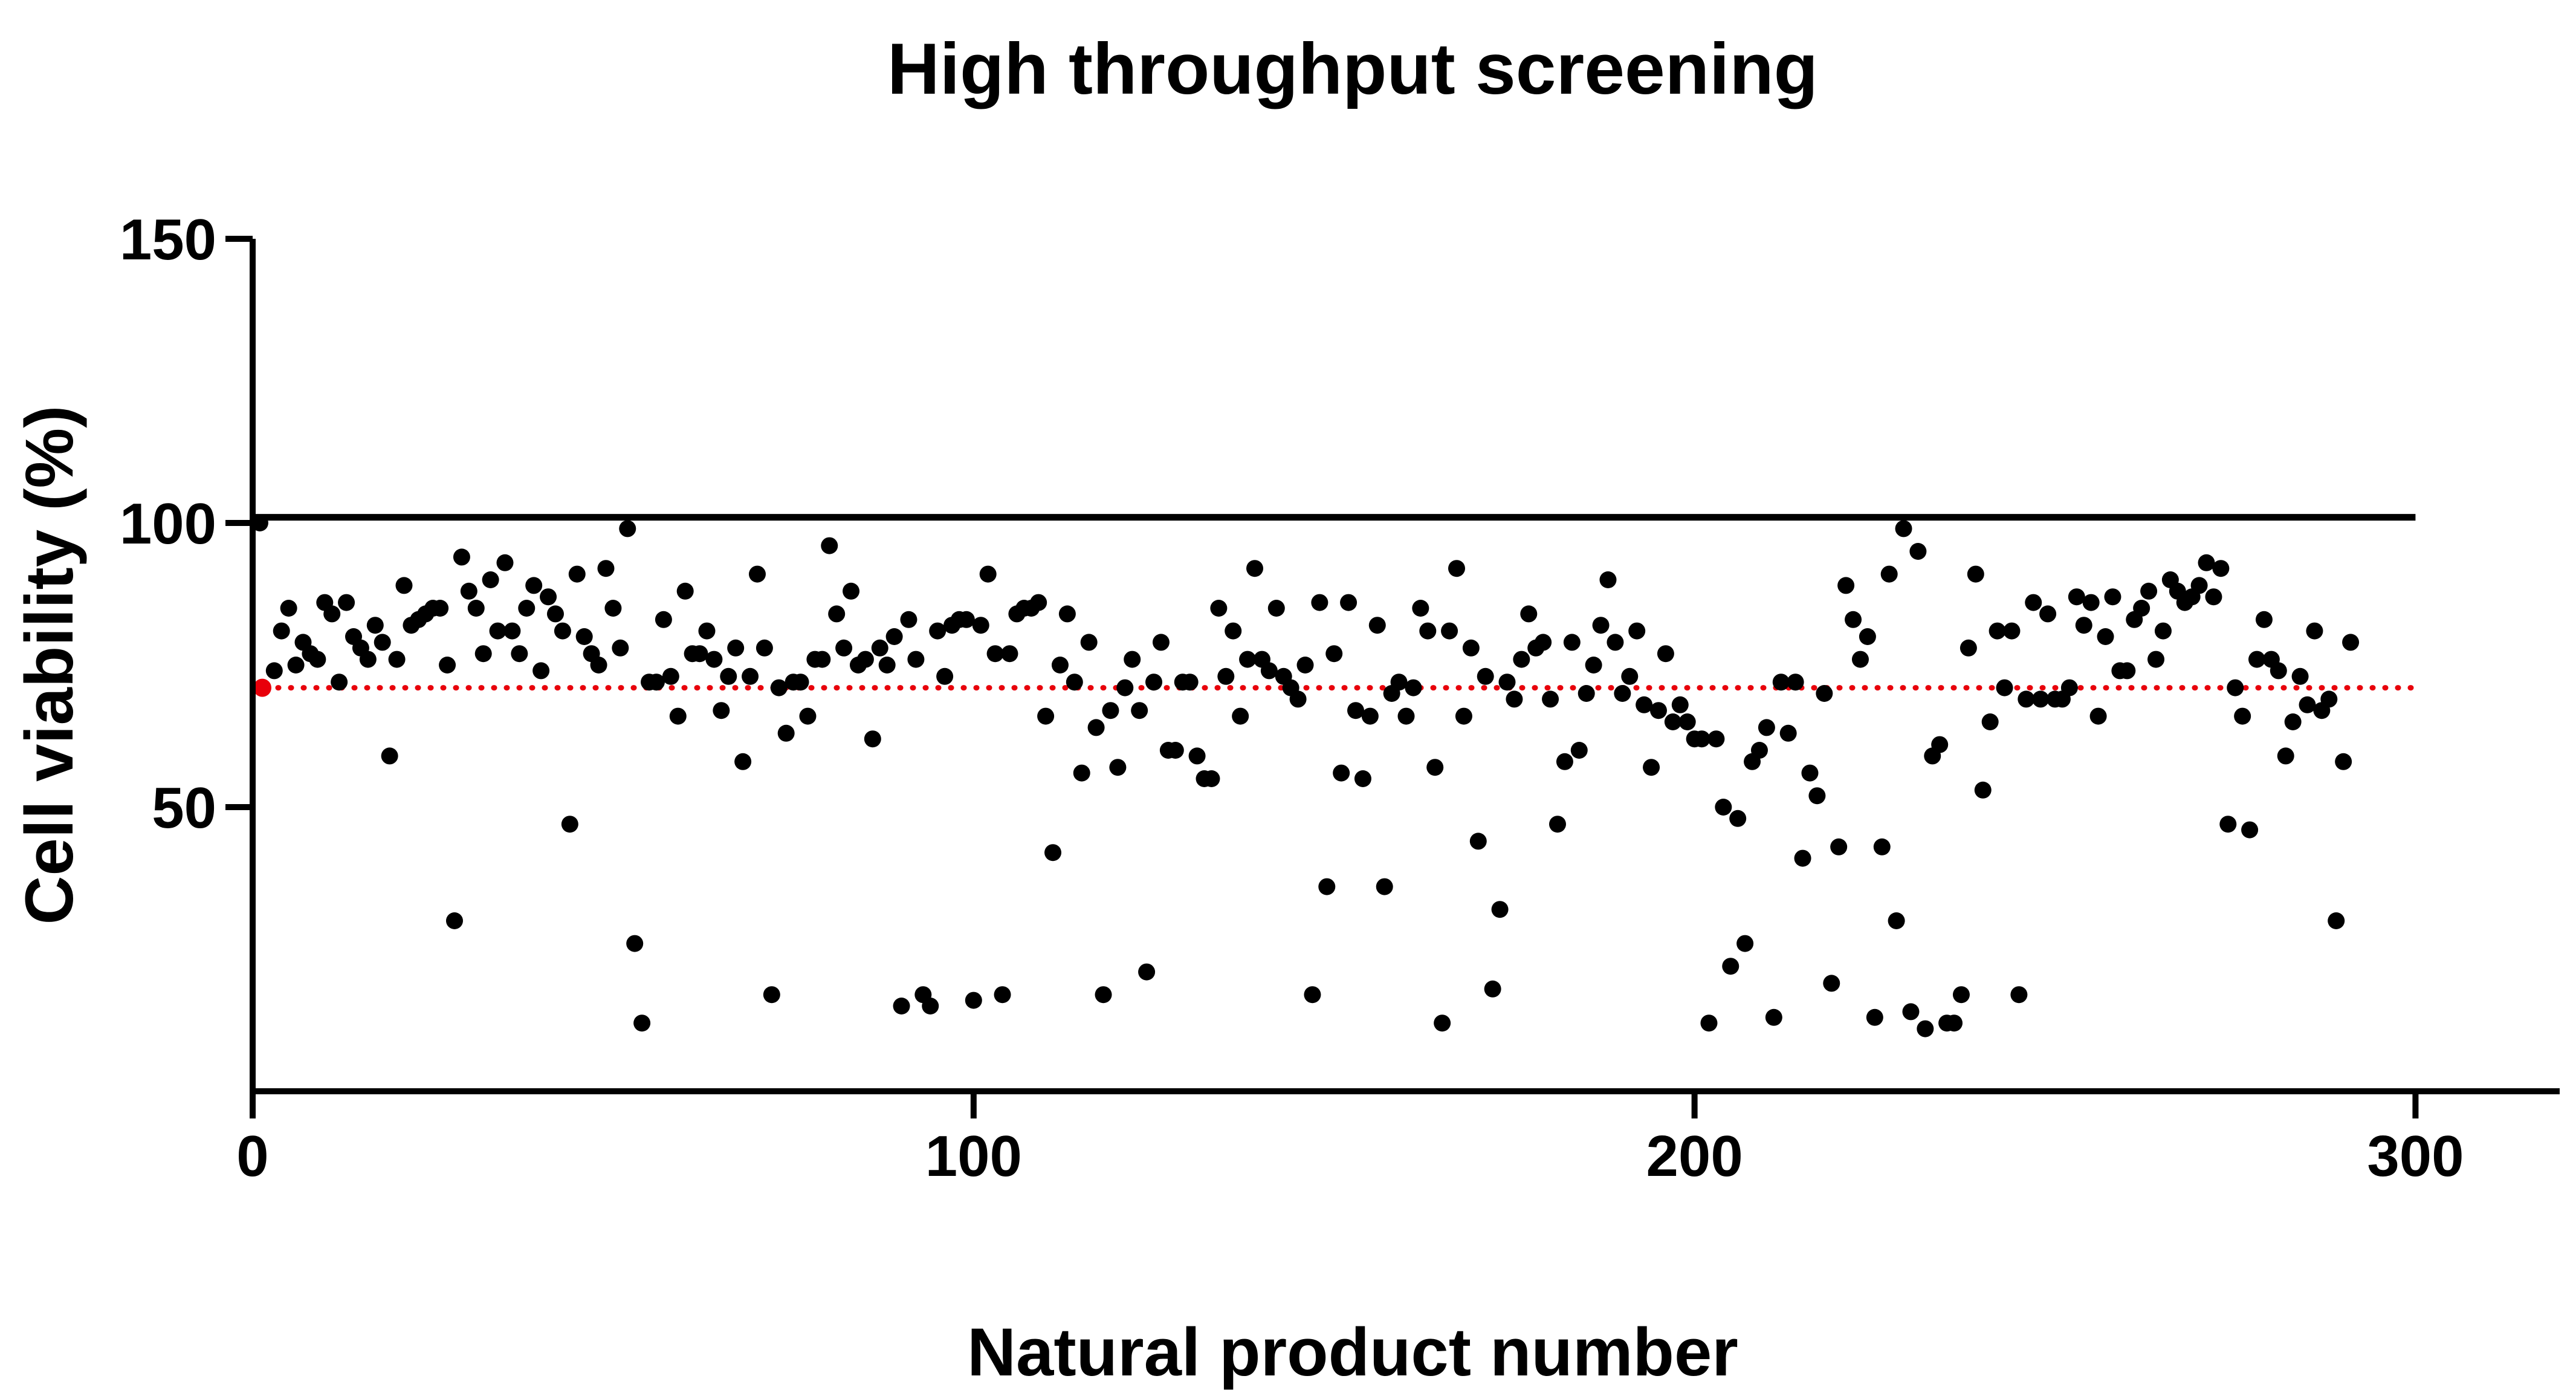 The height and width of the screenshot is (1399, 2576). Describe the element at coordinates (1694, 1156) in the screenshot. I see `x-tick-label: 200` at that location.